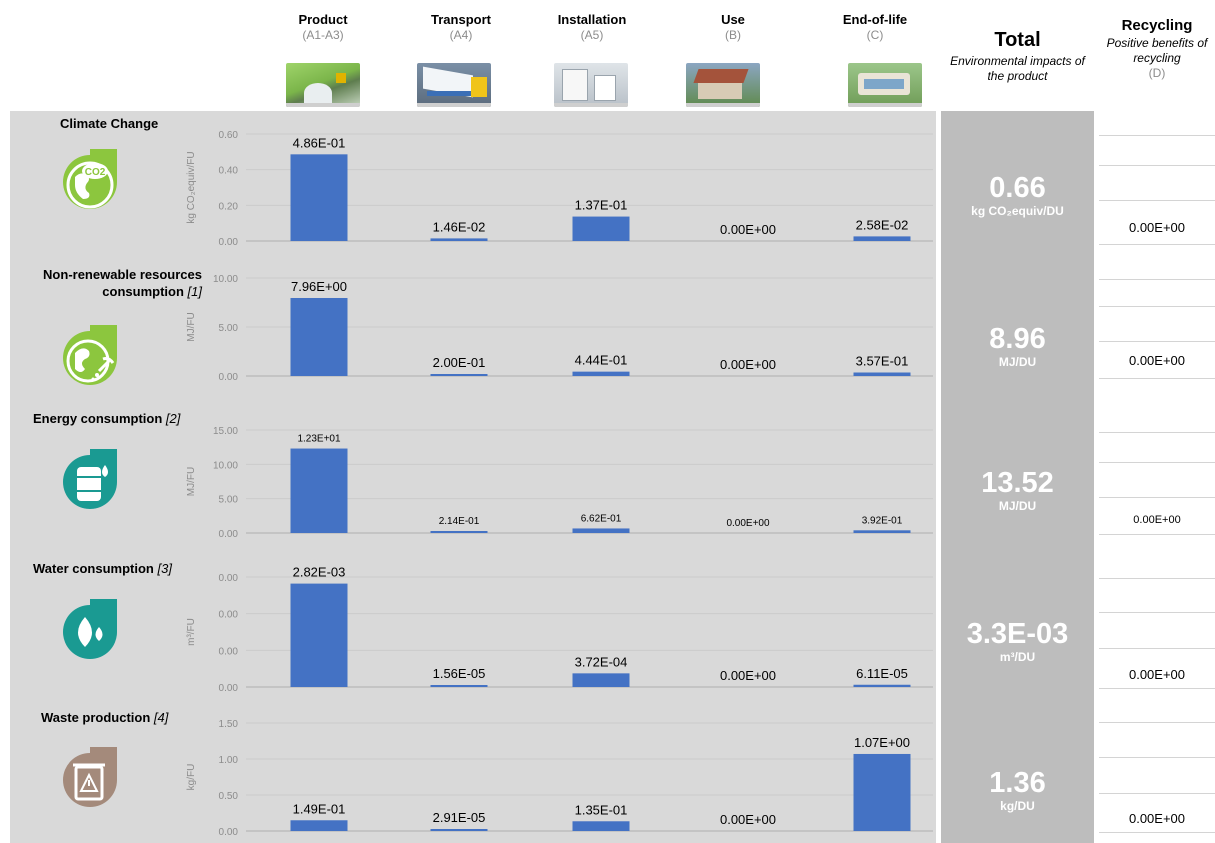  I want to click on data-label: 4.86E-01, so click(319, 142).